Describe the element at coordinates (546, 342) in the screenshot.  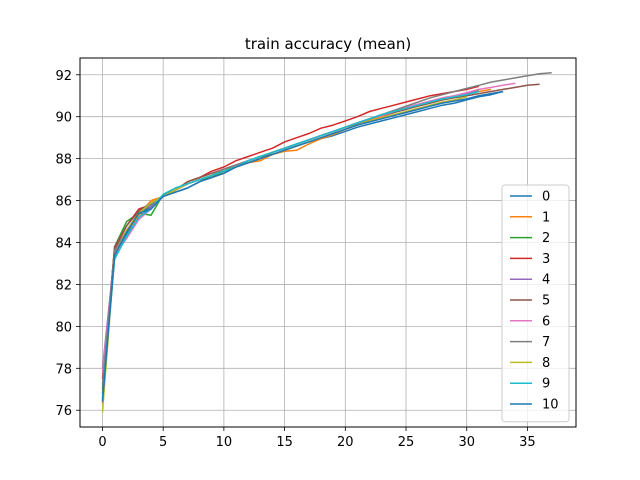
I see `legend-label: 7` at that location.